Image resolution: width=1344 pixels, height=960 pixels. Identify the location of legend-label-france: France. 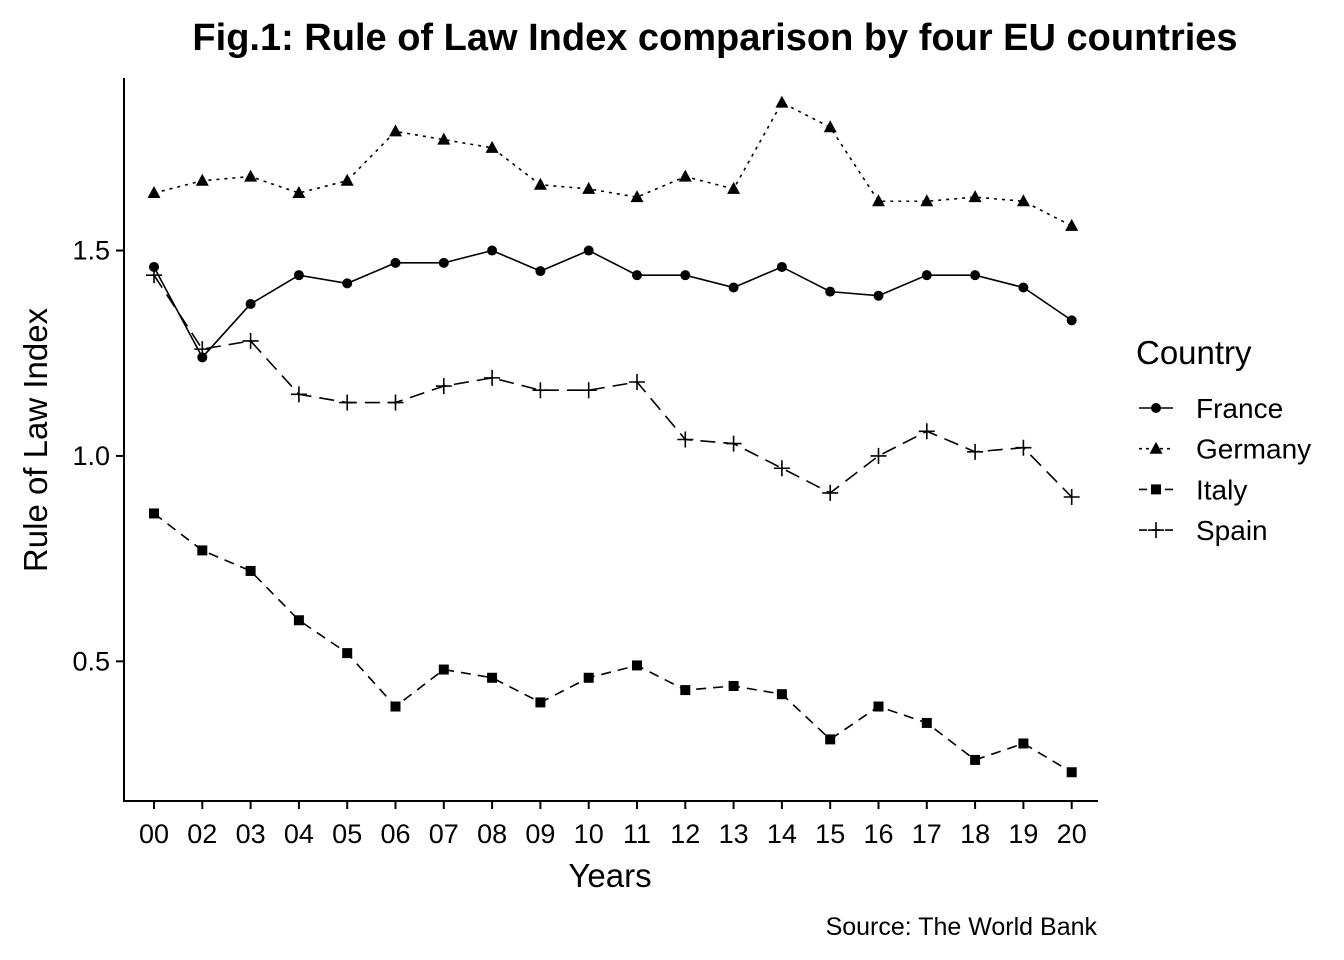
(1239, 408).